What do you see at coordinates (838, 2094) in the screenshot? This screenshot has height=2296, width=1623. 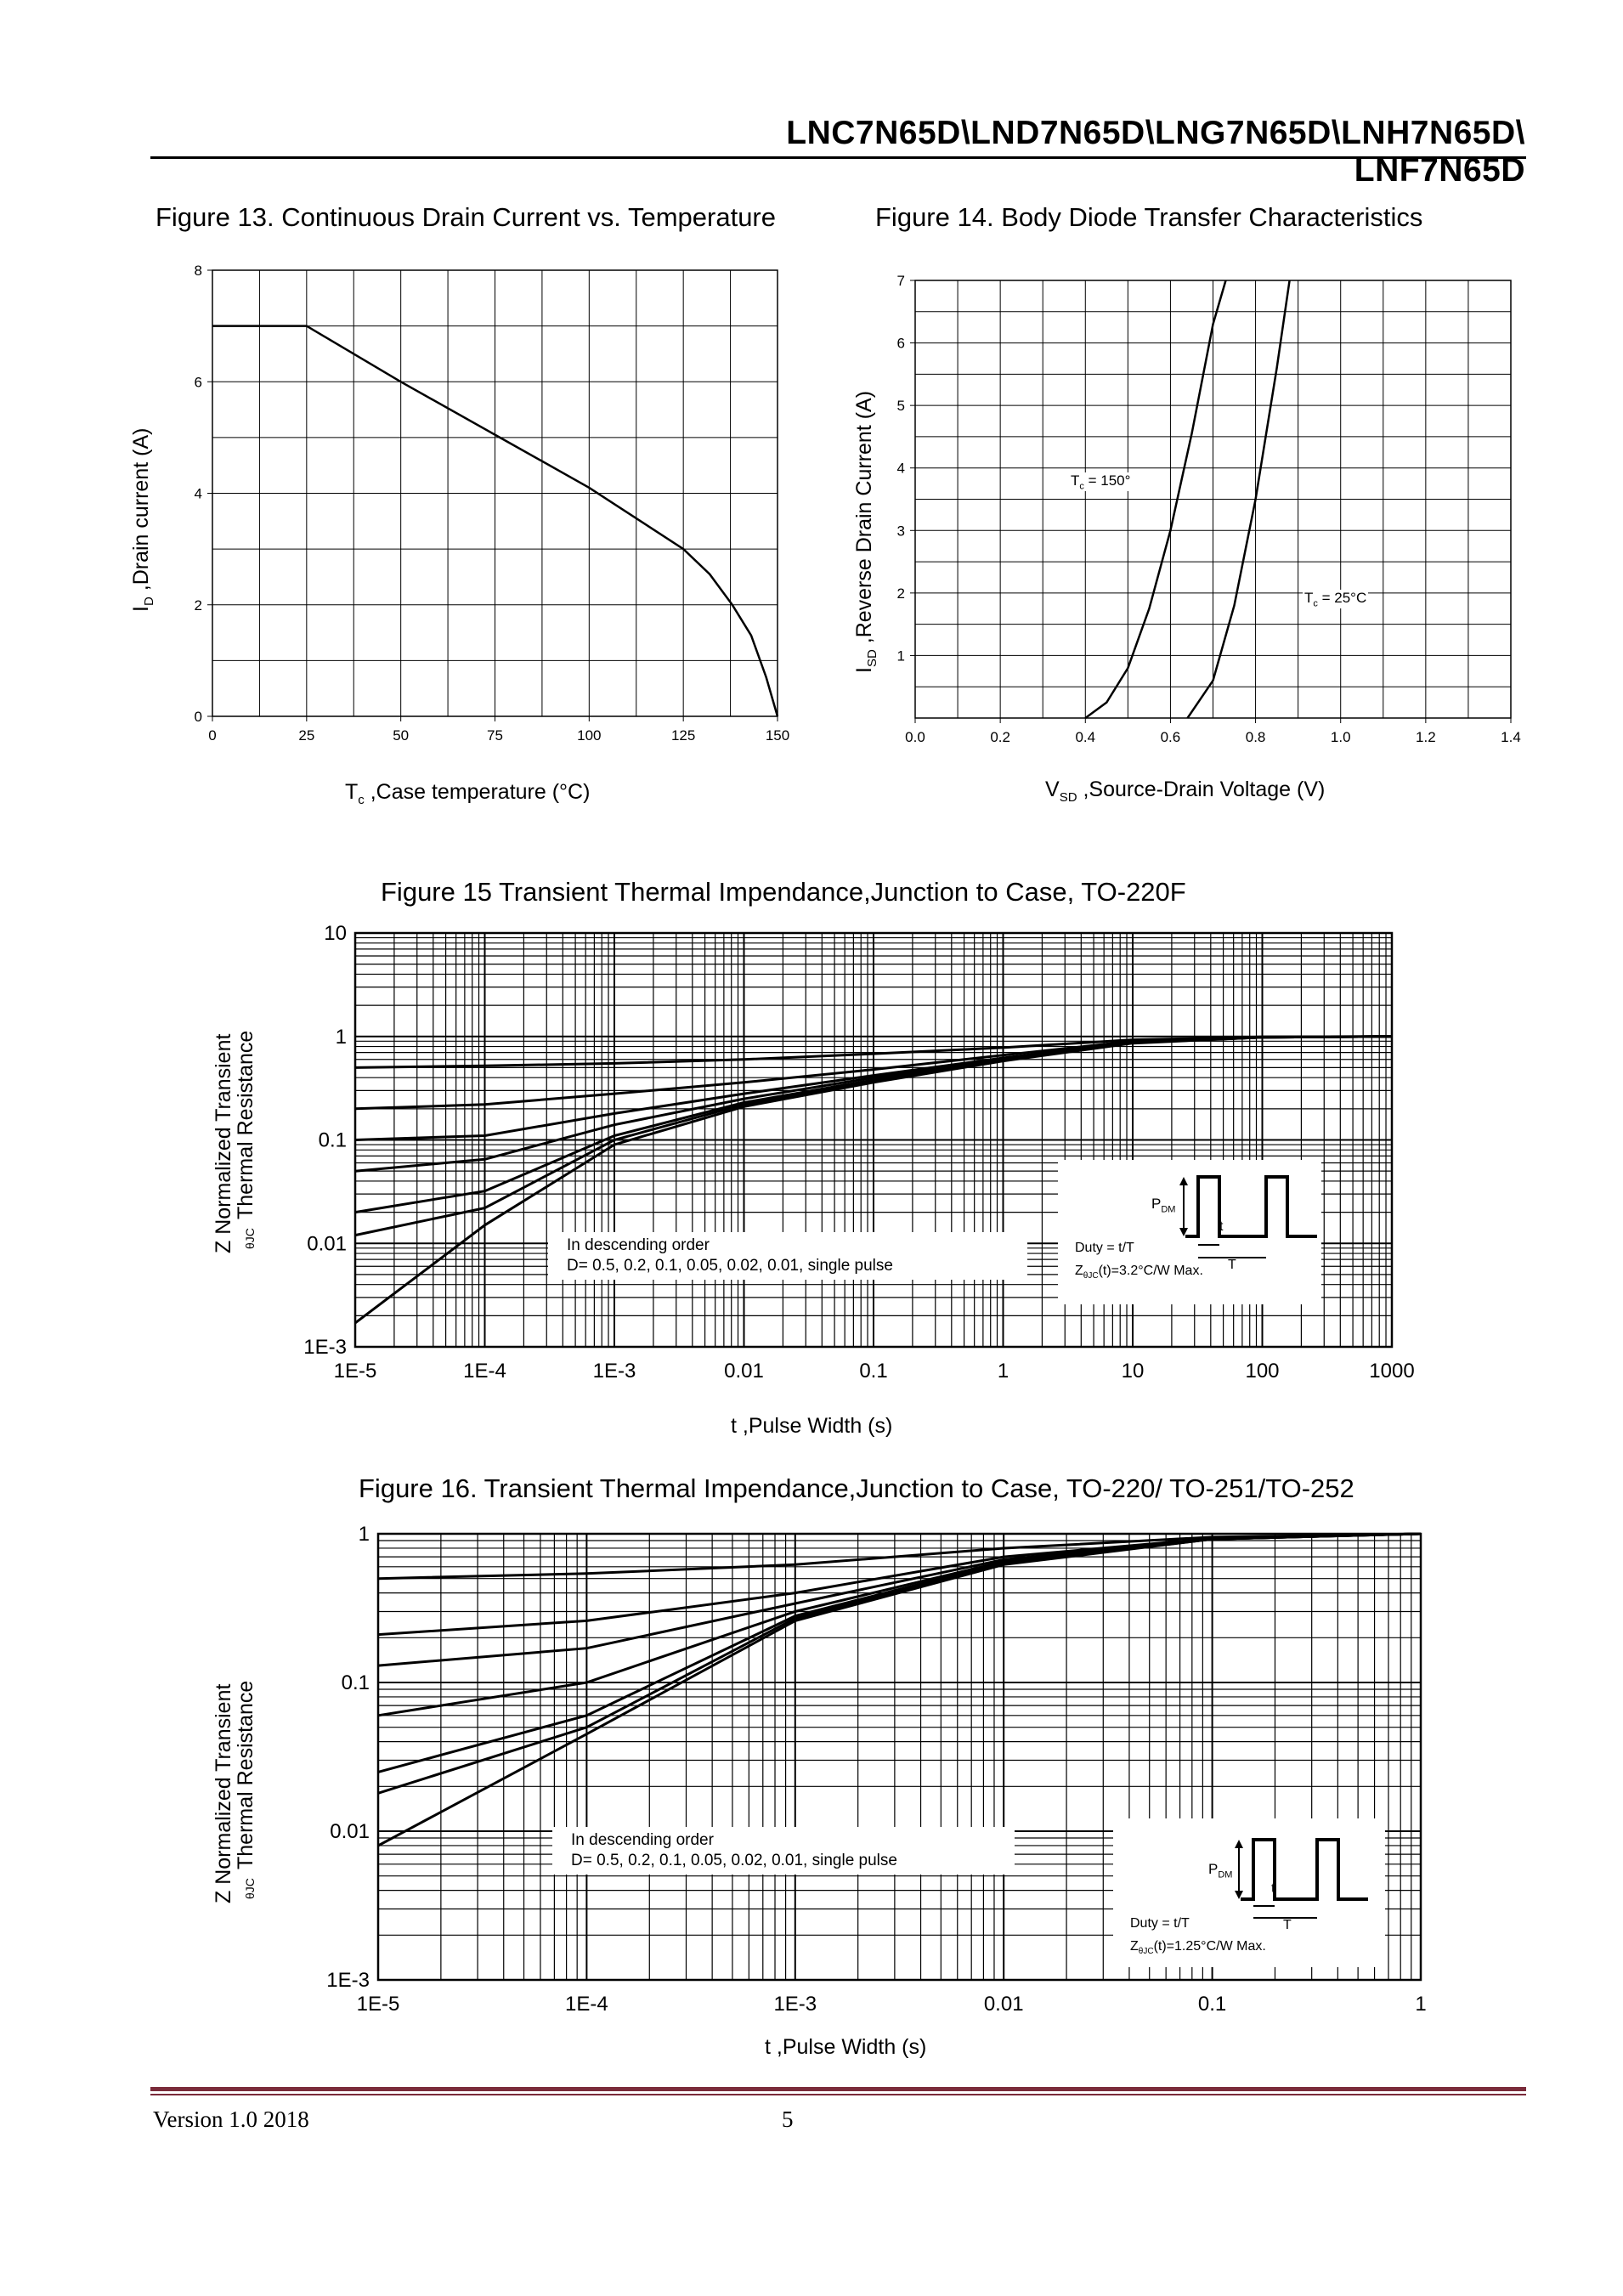 I see `footer-divider-thin` at bounding box center [838, 2094].